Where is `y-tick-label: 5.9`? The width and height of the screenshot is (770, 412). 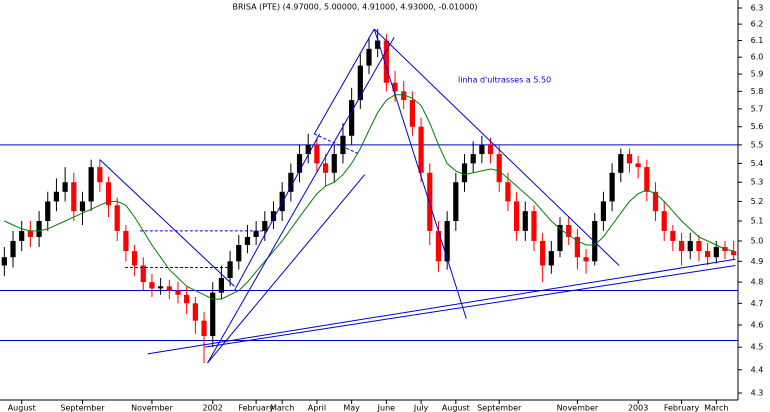 y-tick-label: 5.9 is located at coordinates (757, 74).